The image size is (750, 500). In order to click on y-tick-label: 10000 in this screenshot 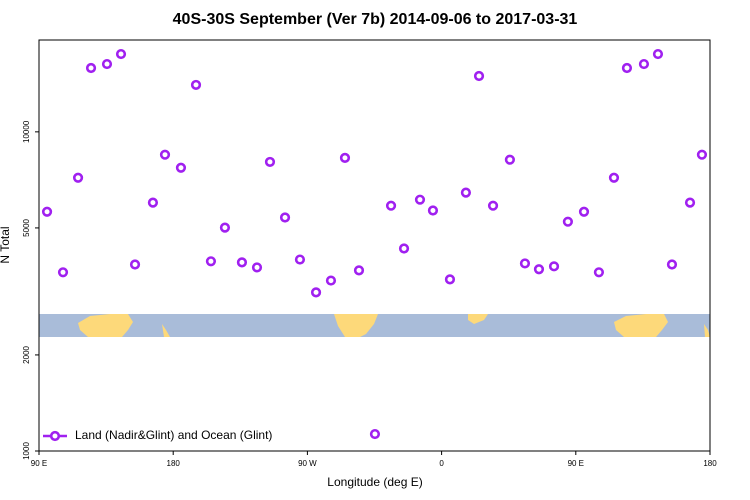, I will do `click(26, 131)`.